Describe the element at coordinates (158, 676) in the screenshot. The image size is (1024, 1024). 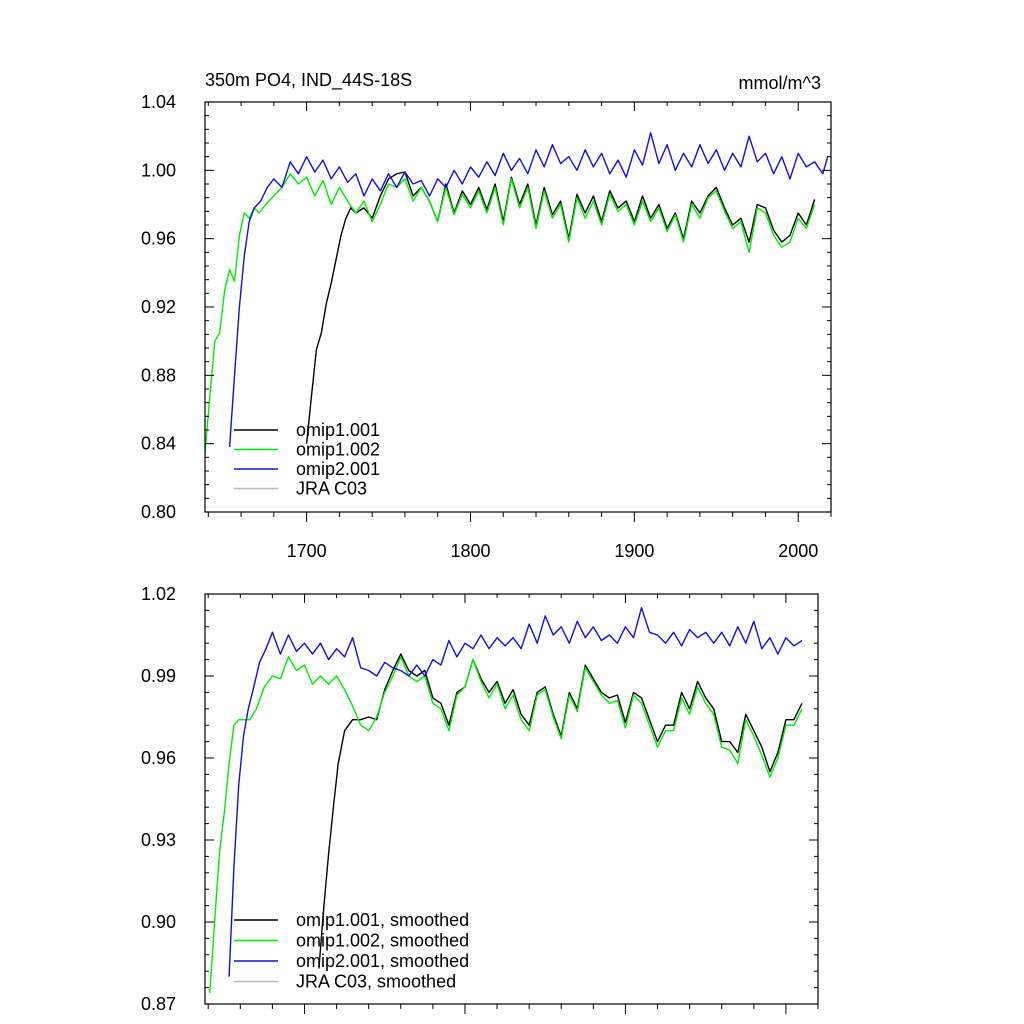
I see `y-tick-label: 0.99` at that location.